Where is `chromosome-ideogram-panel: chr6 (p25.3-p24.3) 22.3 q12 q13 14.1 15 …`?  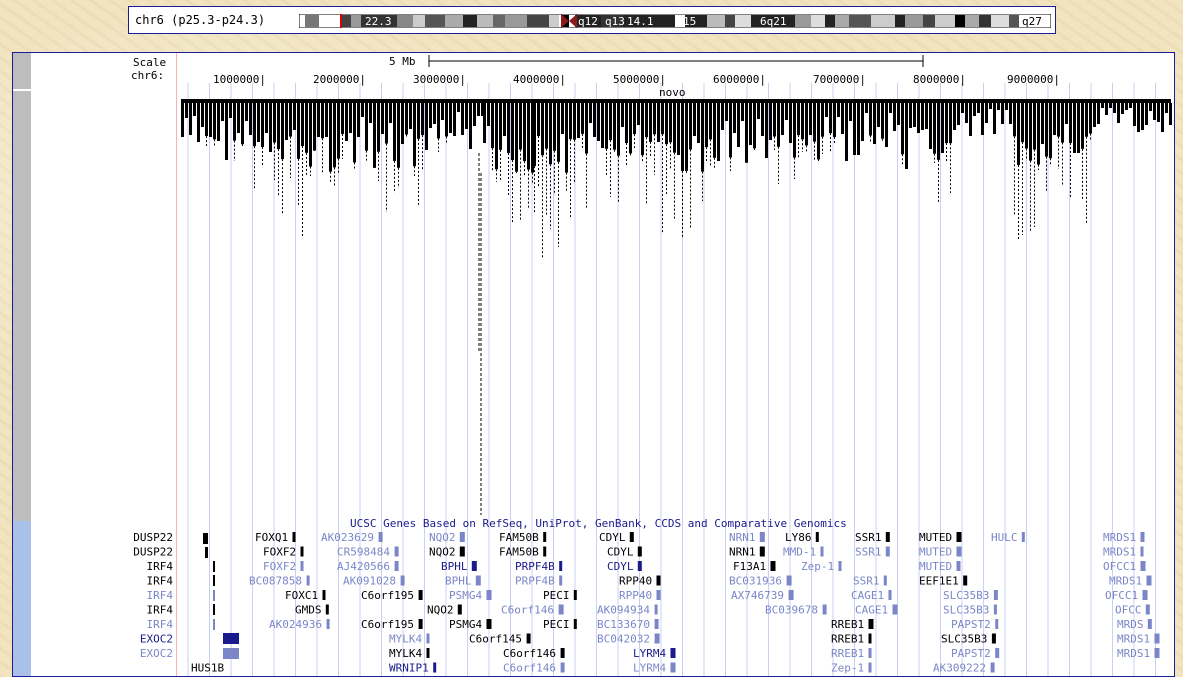
chromosome-ideogram-panel: chr6 (p25.3-p24.3) 22.3 q12 q13 14.1 15 … is located at coordinates (592, 20).